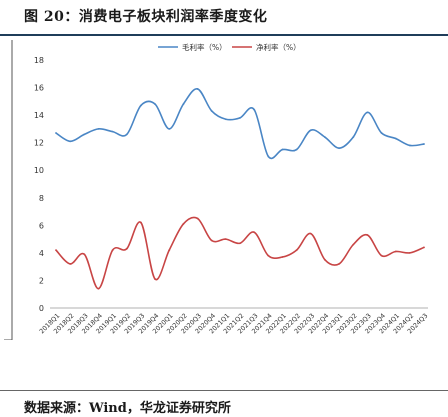  Describe the element at coordinates (39, 88) in the screenshot. I see `y-tick-label: 16` at that location.